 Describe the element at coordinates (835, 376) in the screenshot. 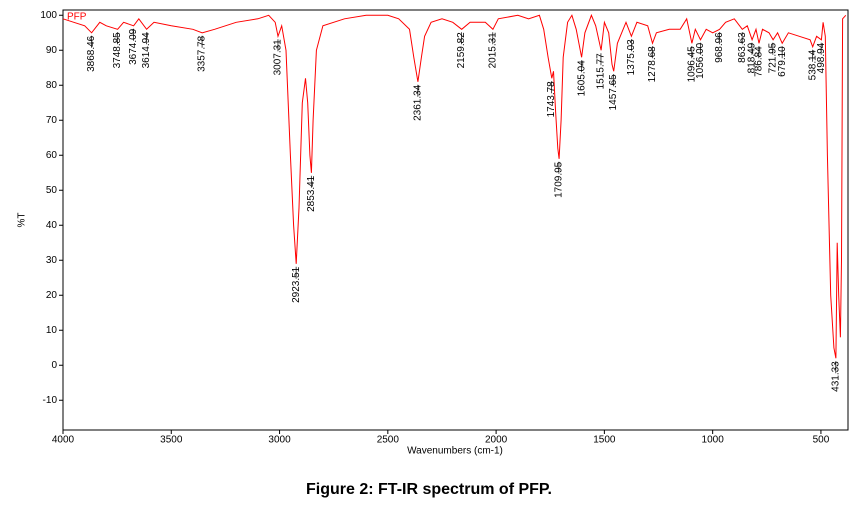

I see `peak-label: 431.33` at that location.